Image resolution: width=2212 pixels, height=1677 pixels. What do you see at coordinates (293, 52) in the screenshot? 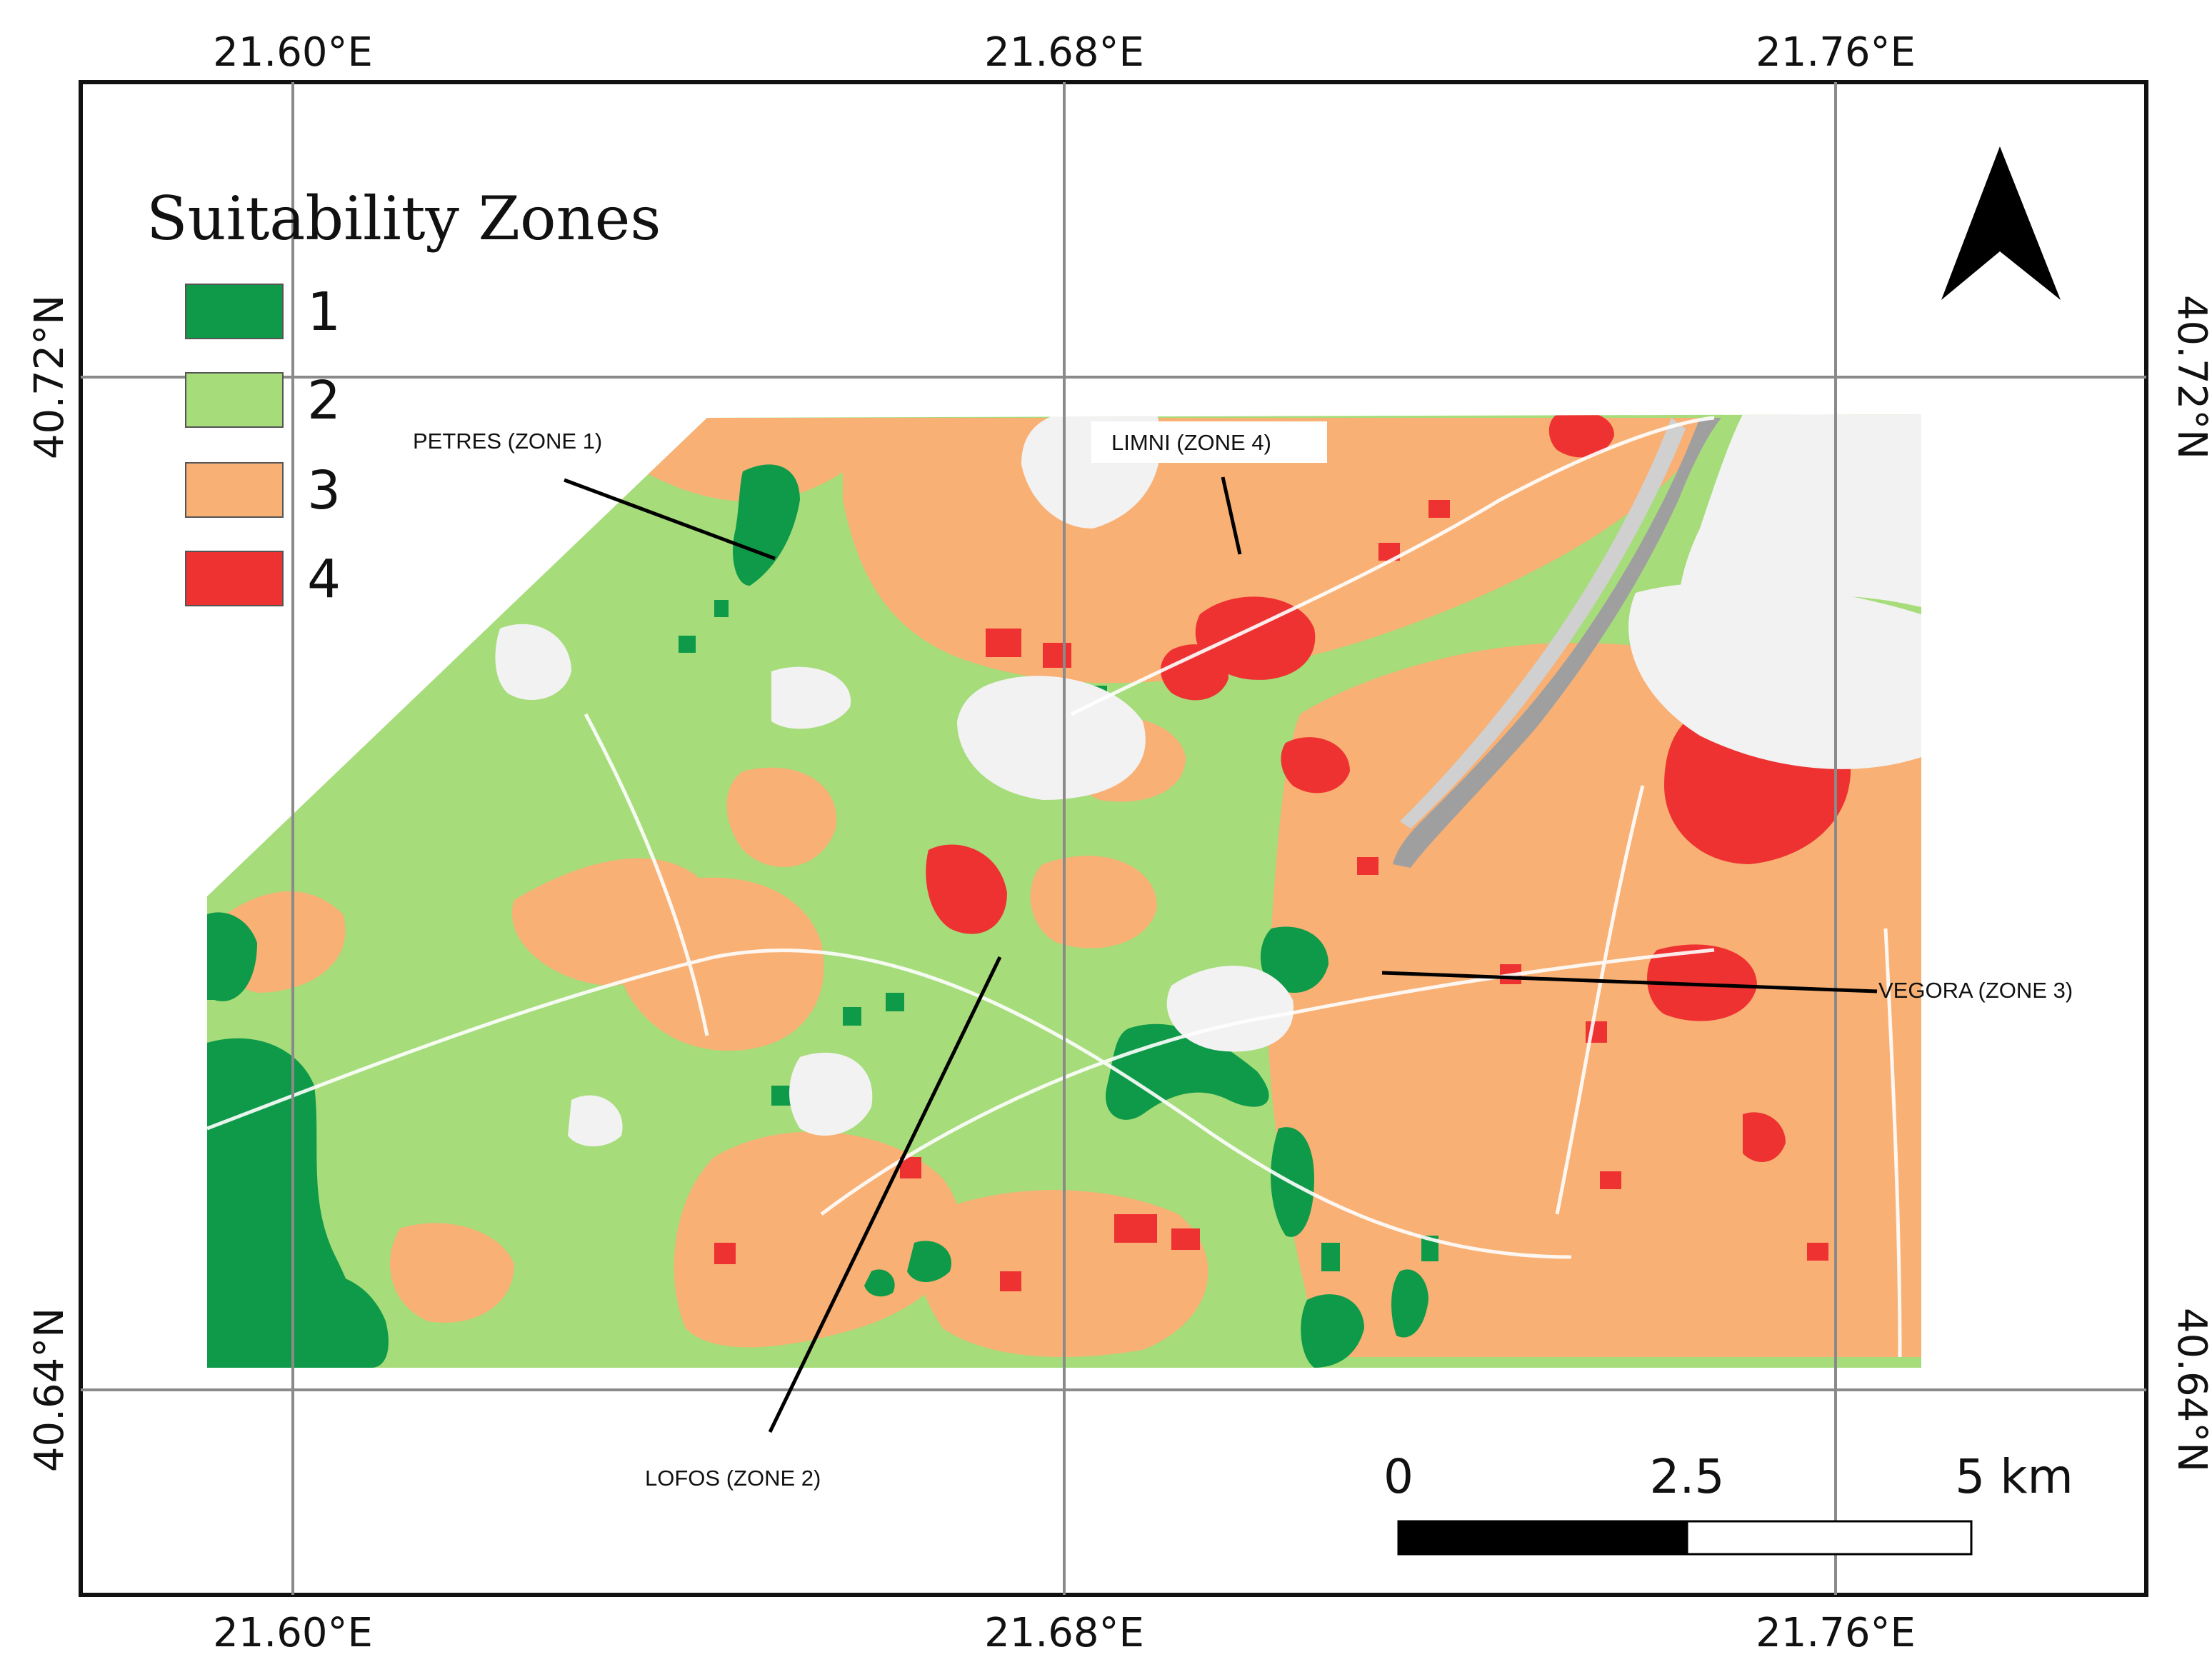
I see `lon-label-top-1: 21.60°E` at bounding box center [293, 52].